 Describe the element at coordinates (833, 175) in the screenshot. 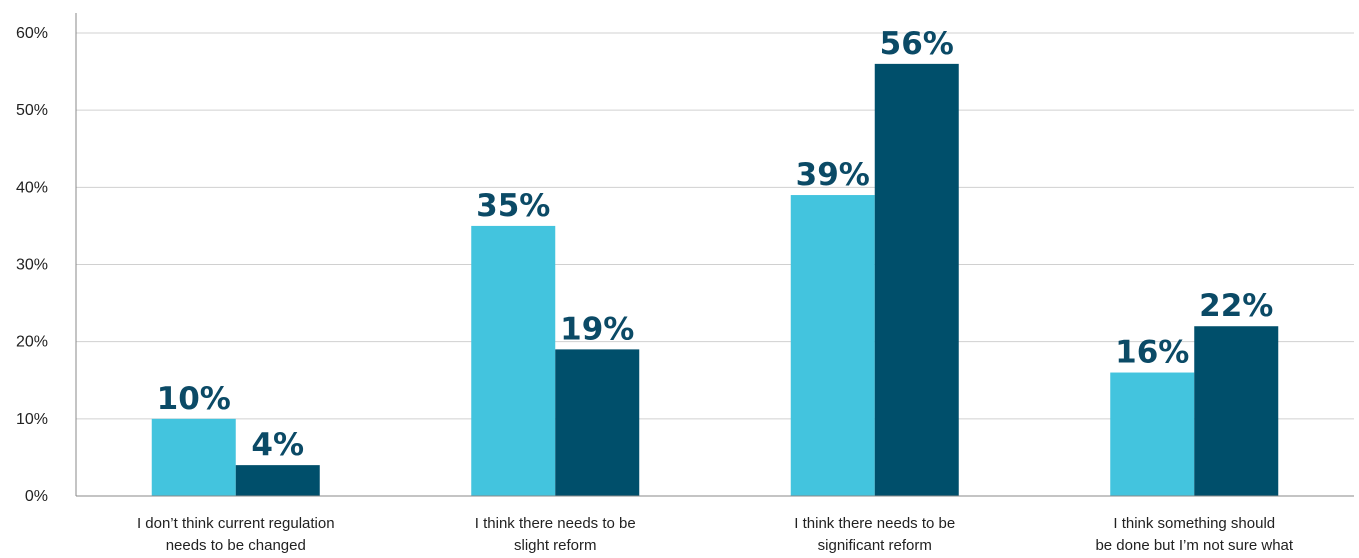

I see `data-label: 39%` at that location.